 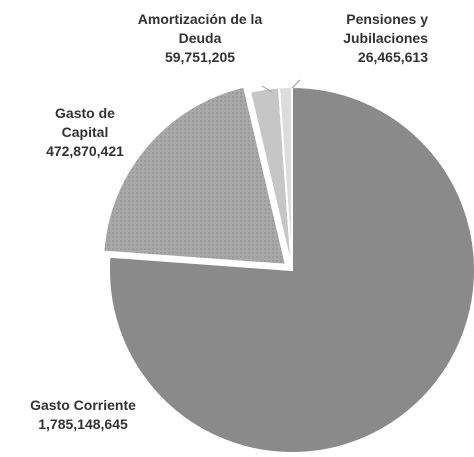 I want to click on value-label: 1,785,148,645, so click(x=83, y=424).